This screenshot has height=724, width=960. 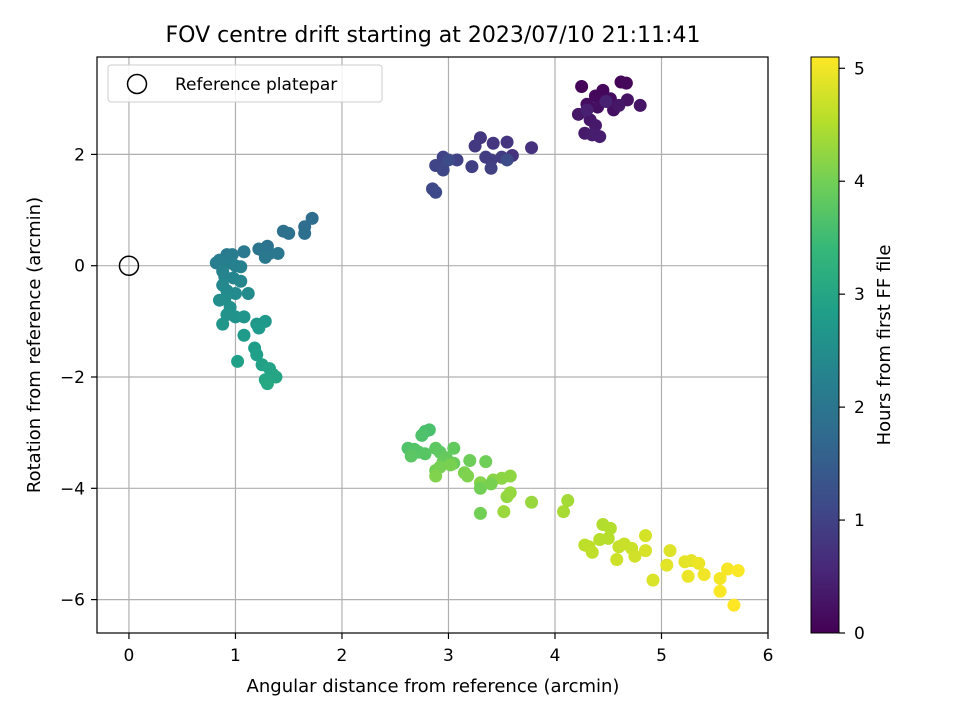 I want to click on colorbar-tick-label: 4, so click(x=859, y=182).